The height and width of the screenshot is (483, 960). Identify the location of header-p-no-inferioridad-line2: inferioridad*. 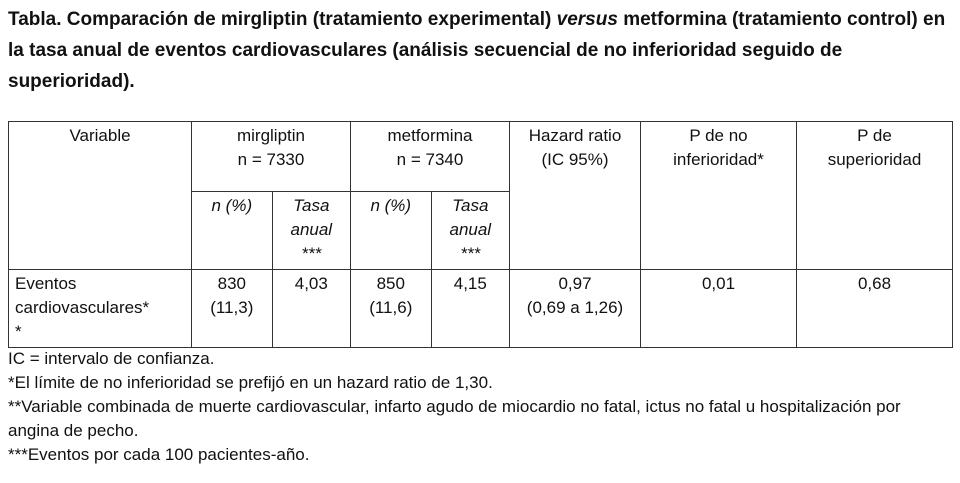
(718, 159).